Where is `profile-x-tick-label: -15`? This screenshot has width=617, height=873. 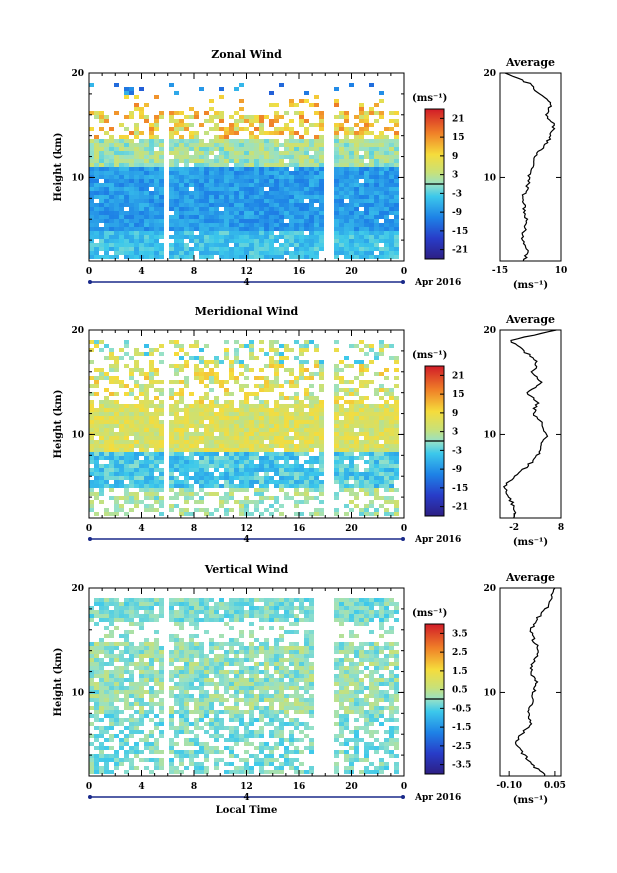 profile-x-tick-label: -15 is located at coordinates (500, 271).